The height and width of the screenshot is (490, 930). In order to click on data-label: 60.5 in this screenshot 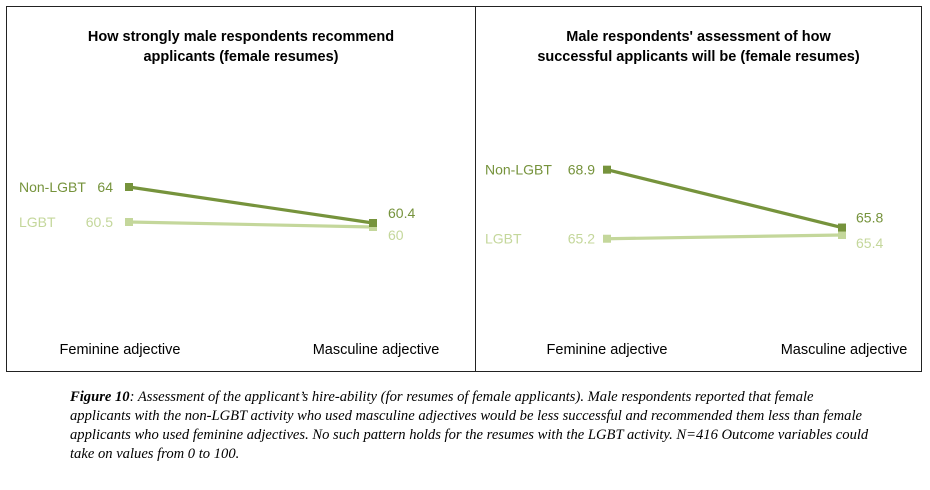, I will do `click(99, 222)`.